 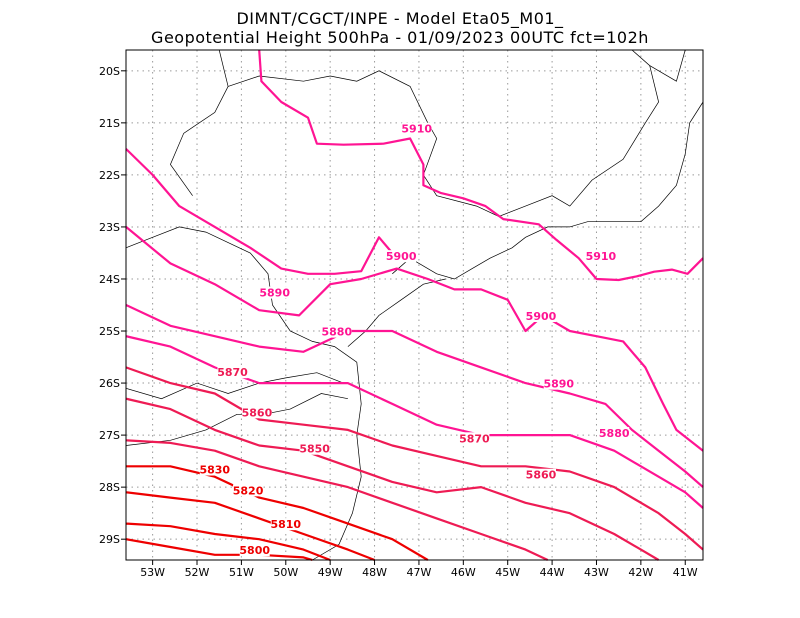 What do you see at coordinates (400, 19) in the screenshot?
I see `chart-title: DIMNT/CGCT/INPE - Model Eta05_M01_` at bounding box center [400, 19].